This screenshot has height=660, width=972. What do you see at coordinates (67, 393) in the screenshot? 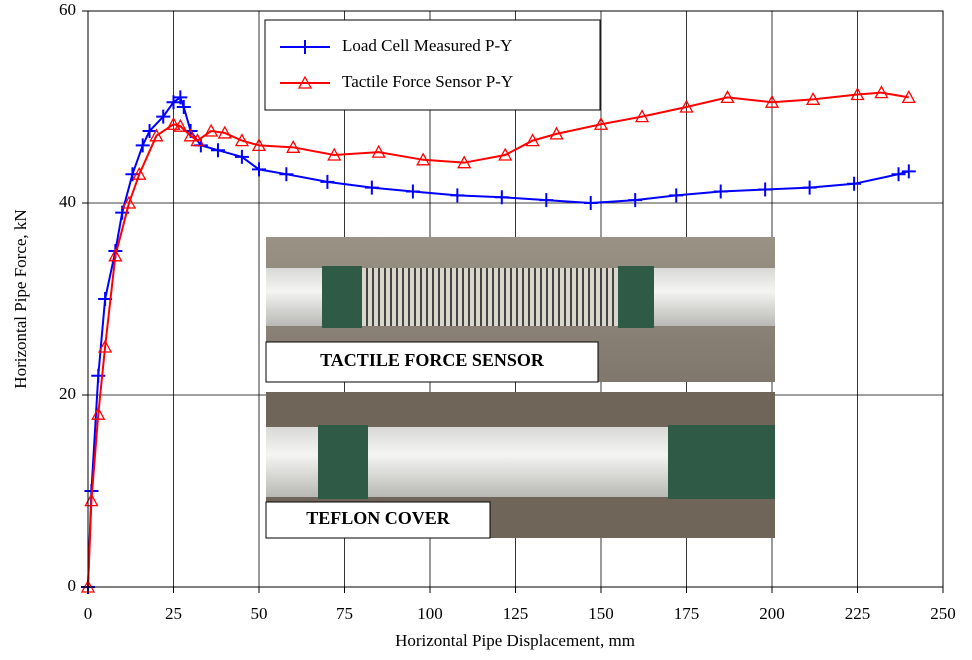
I see `y-tick-label: 20` at bounding box center [67, 393].